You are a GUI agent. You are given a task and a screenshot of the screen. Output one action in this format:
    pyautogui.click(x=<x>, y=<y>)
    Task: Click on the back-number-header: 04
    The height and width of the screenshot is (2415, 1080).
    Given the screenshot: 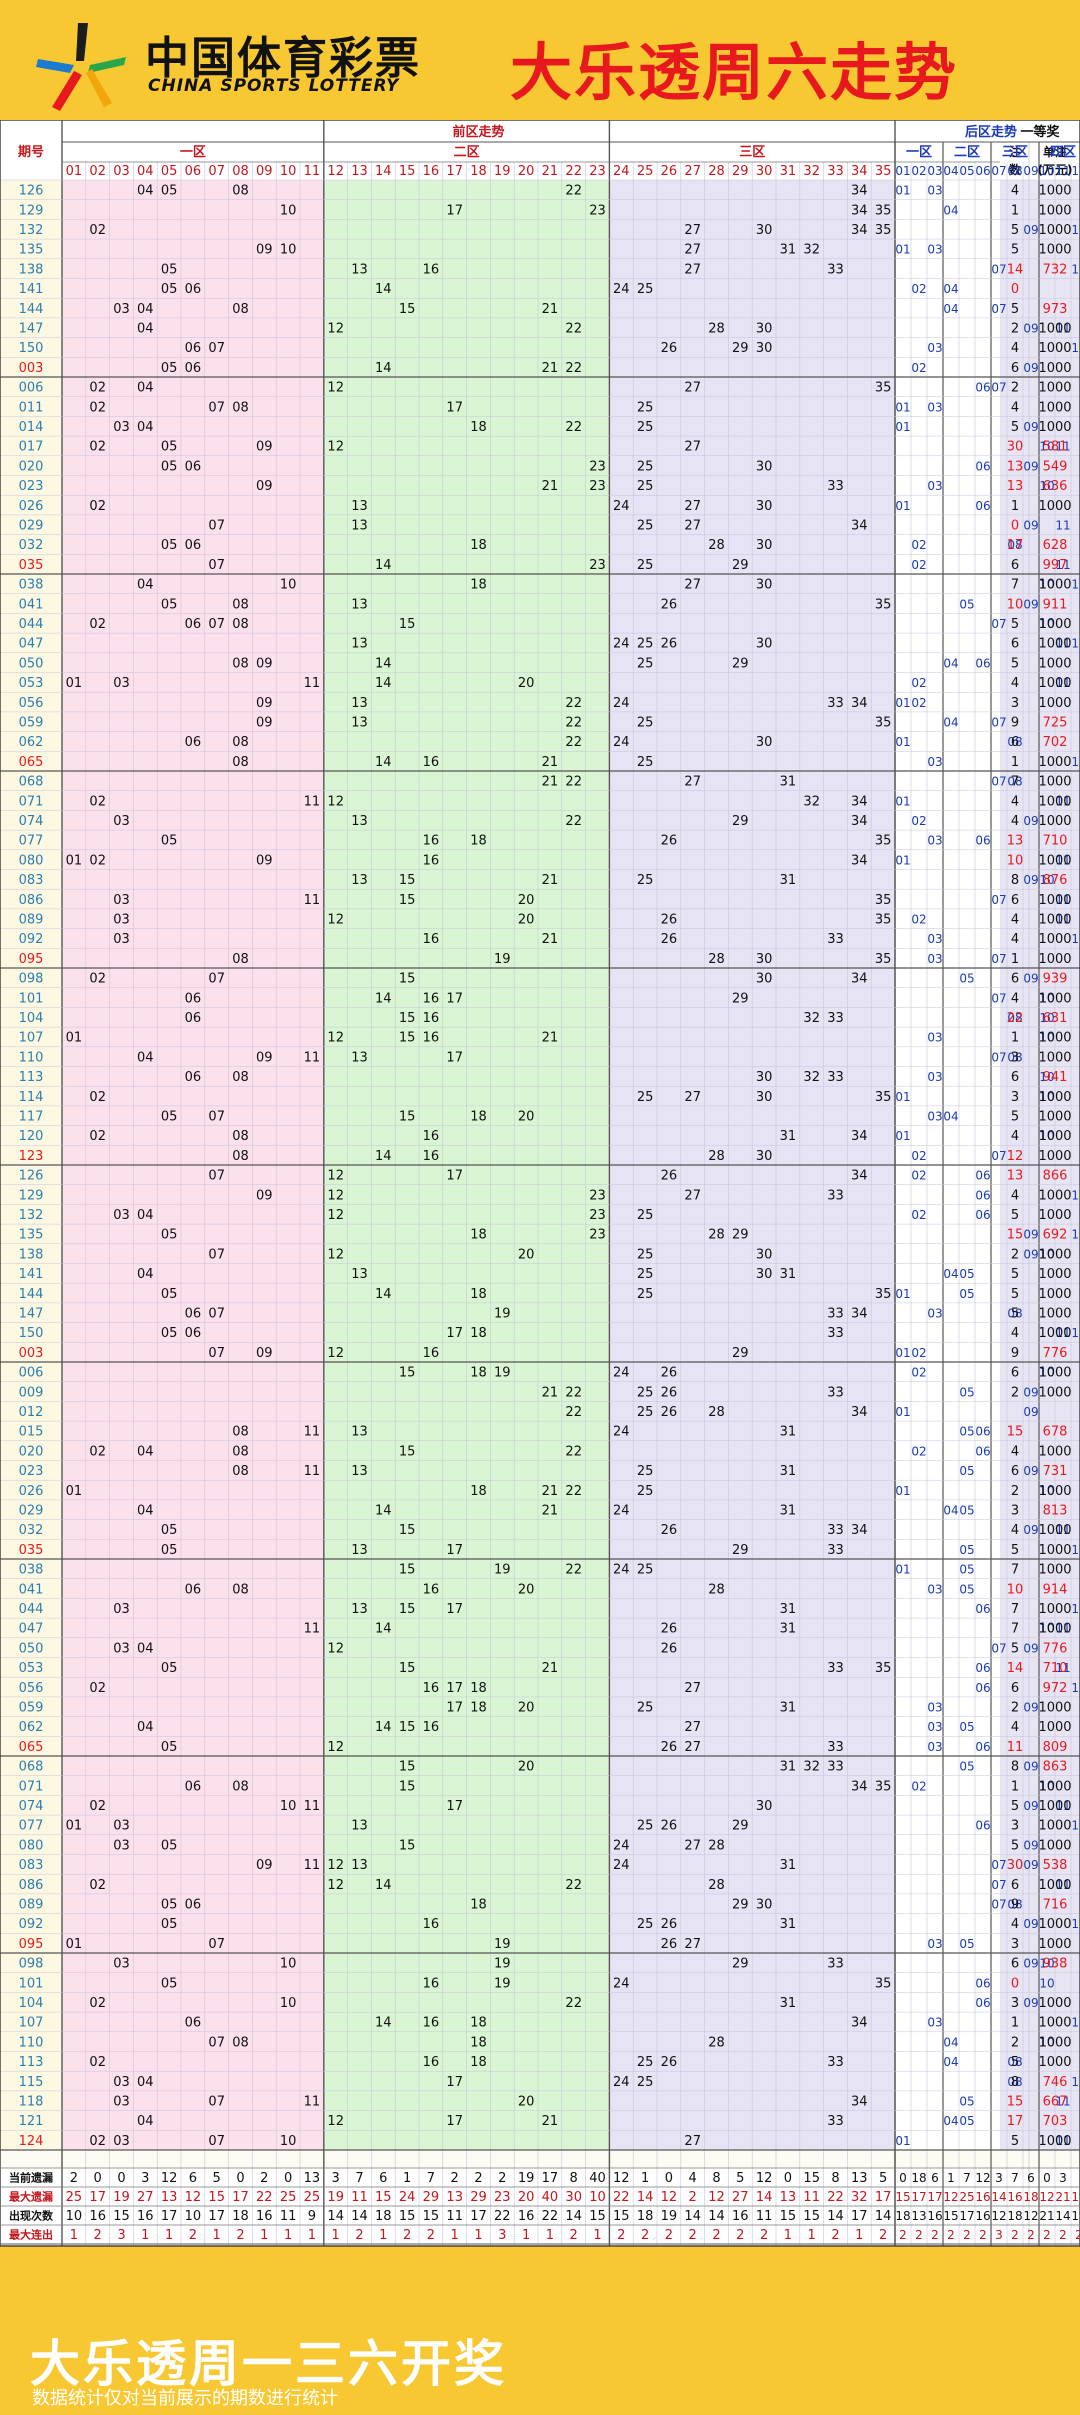 What is the action you would take?
    pyautogui.click(x=950, y=171)
    